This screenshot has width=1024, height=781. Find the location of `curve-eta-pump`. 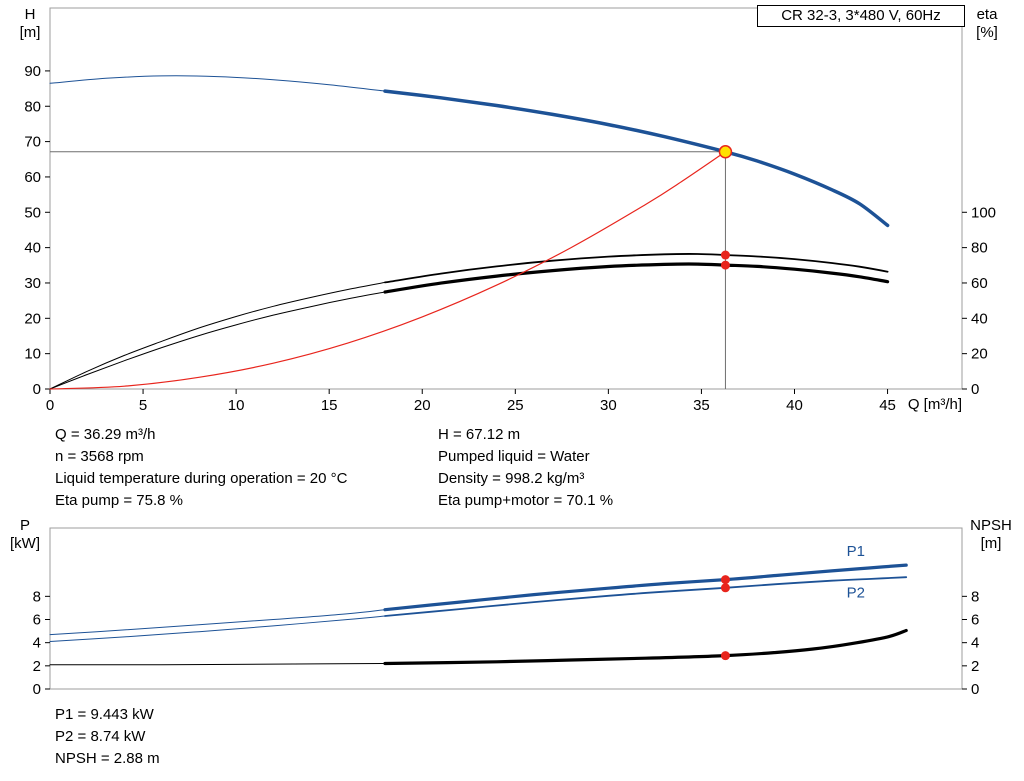

curve-eta-pump is located at coordinates (636, 268).